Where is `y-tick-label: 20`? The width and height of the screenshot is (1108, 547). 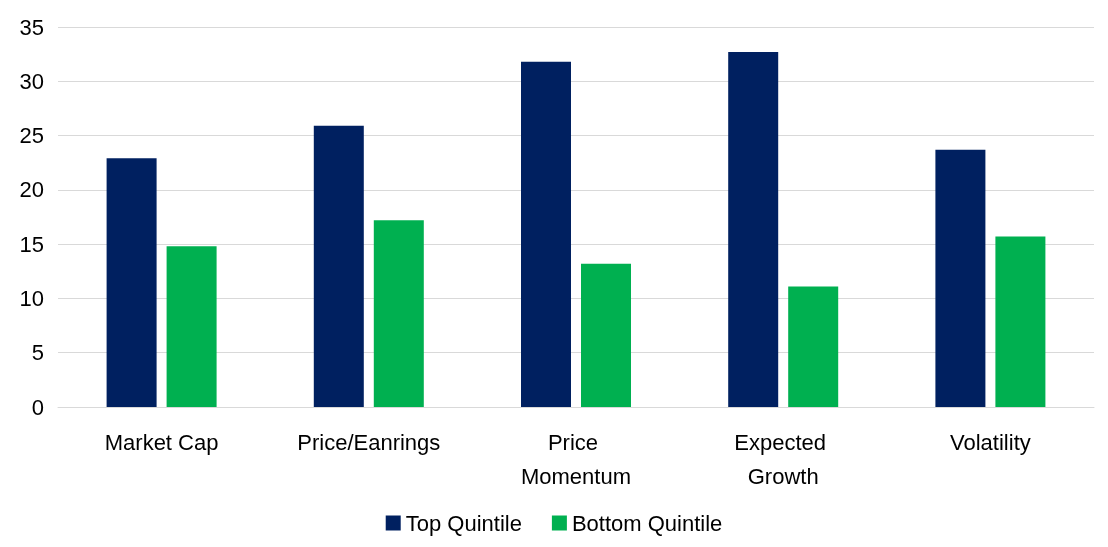 y-tick-label: 20 is located at coordinates (31, 190).